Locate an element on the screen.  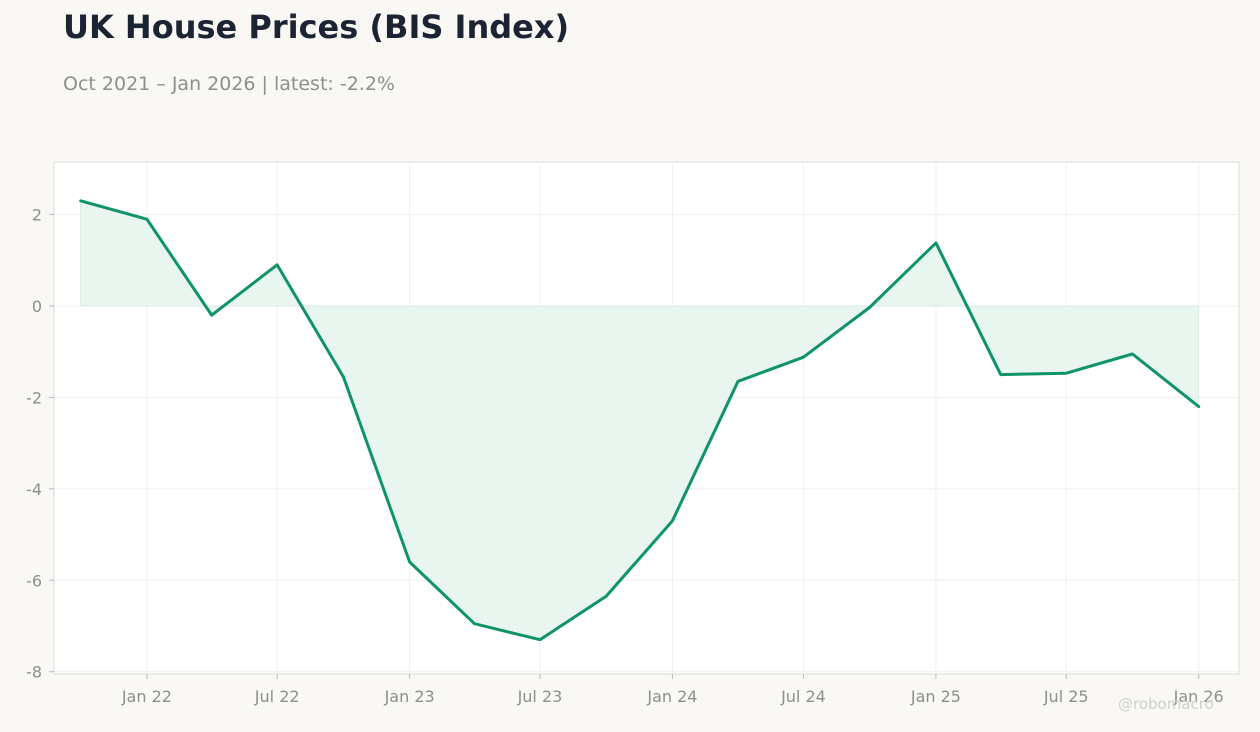
x-tick-label: Jan 22 is located at coordinates (146, 696).